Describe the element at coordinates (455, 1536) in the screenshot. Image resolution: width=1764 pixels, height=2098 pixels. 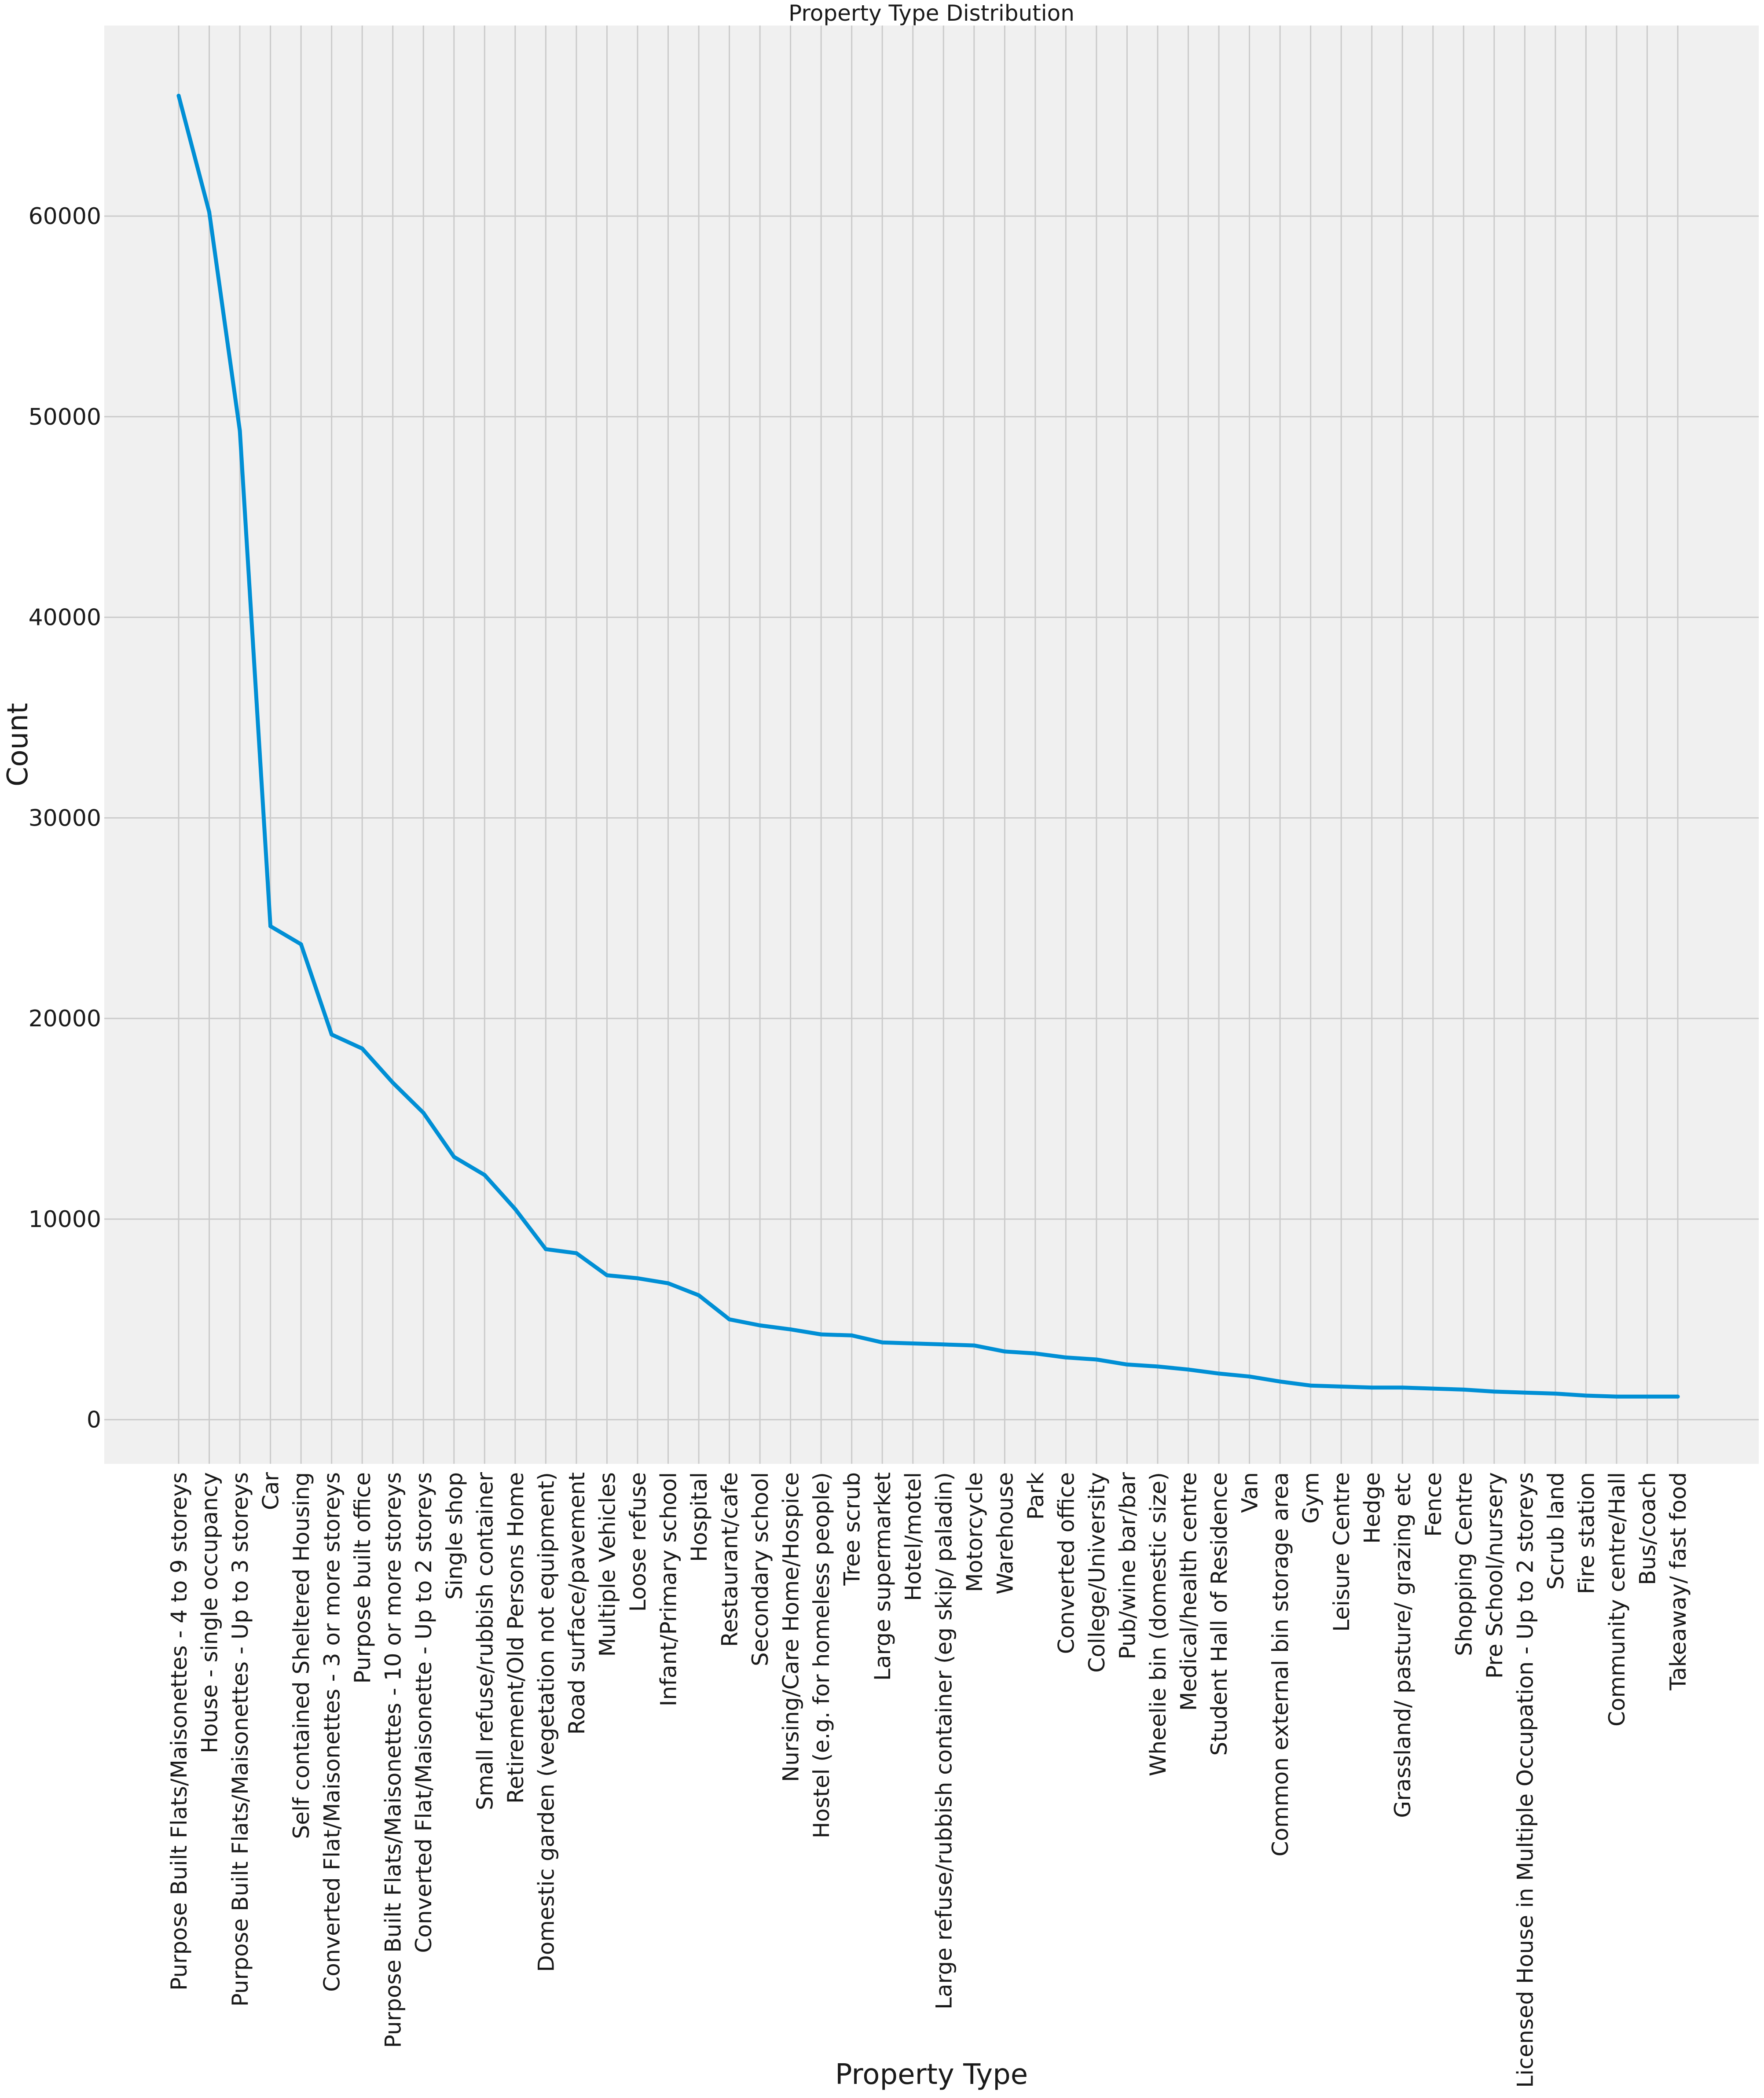
I see `x-tick-label: Single shop` at that location.